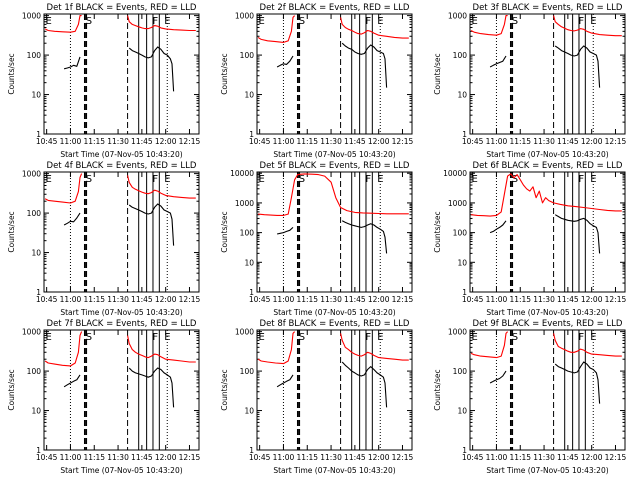  I want to click on chart-title: Det 3f BLACK = Events, RED = LLD, so click(548, 8).